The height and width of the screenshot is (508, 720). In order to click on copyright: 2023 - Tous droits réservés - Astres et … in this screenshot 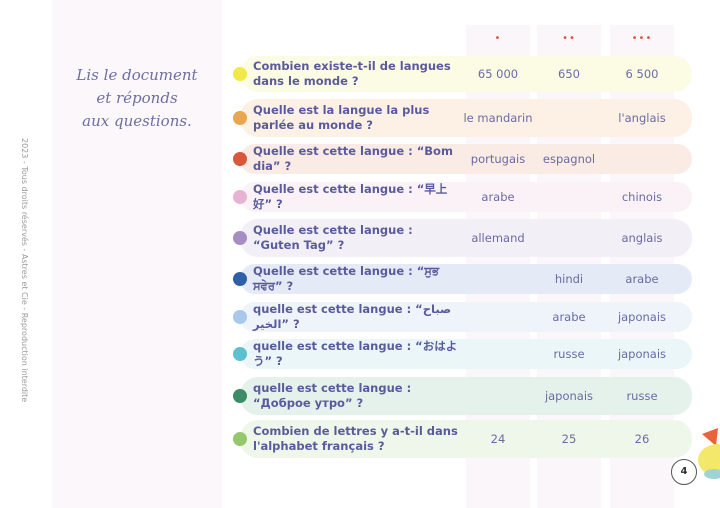, I will do `click(24, 270)`.